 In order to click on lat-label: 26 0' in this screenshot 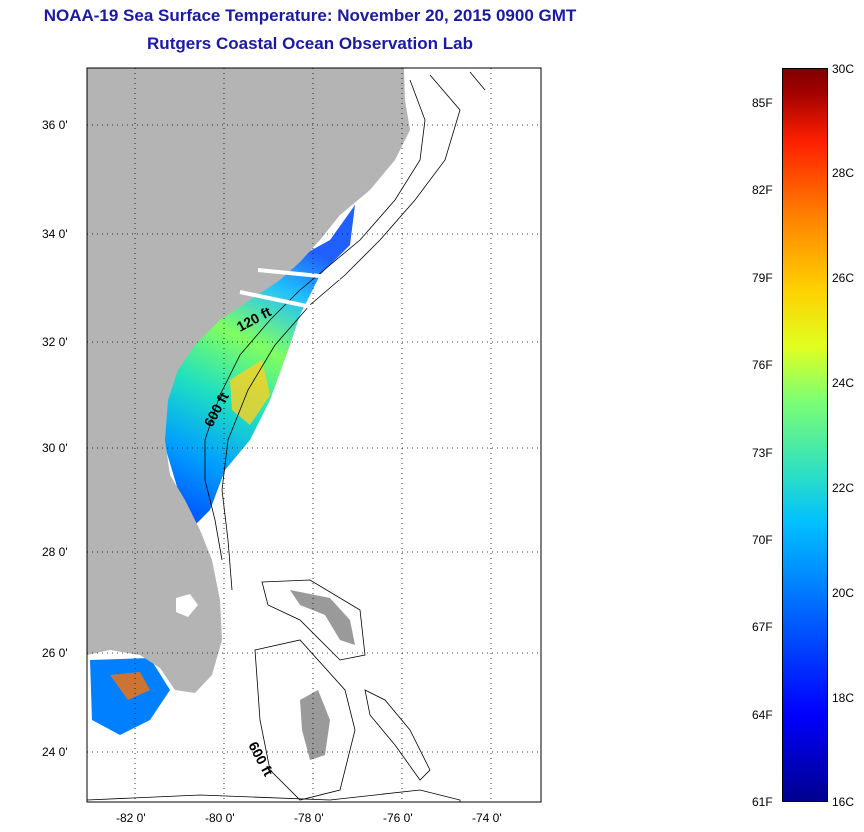, I will do `click(55, 653)`.